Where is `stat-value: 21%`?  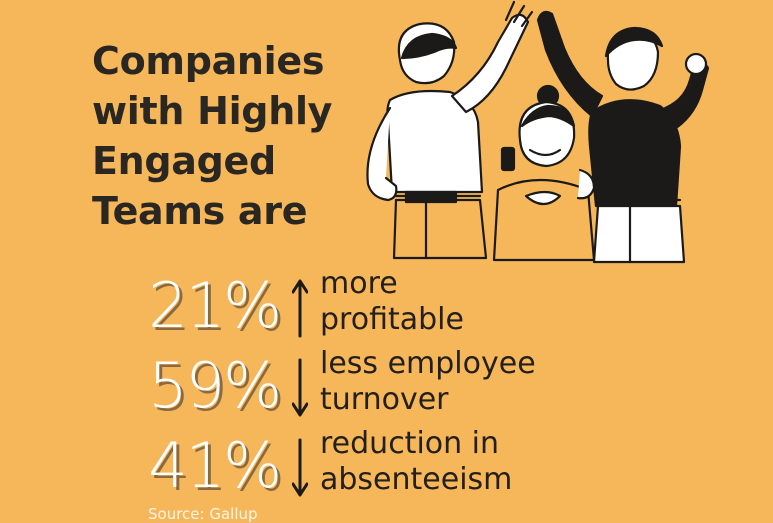
stat-value: 21% is located at coordinates (215, 305).